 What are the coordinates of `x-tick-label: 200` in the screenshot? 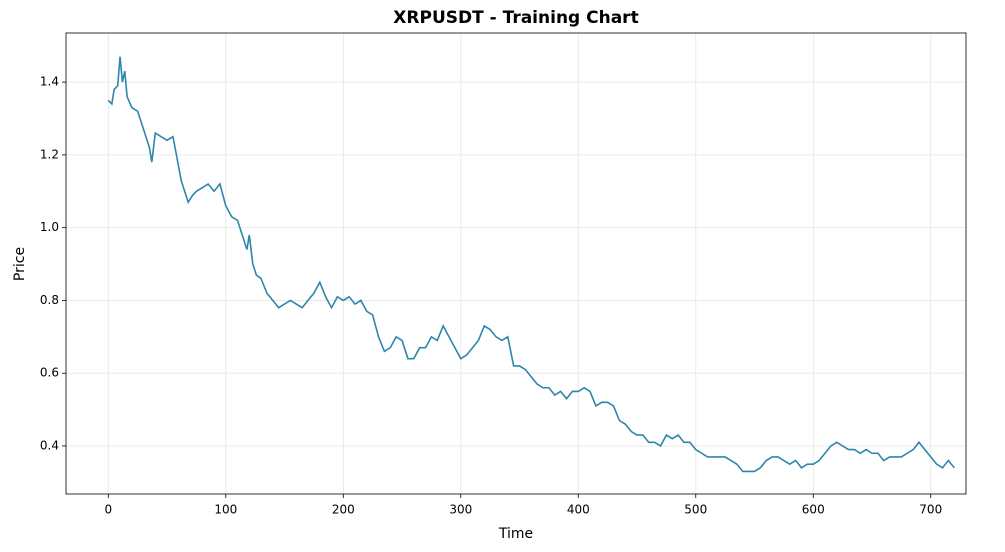 It's located at (343, 510).